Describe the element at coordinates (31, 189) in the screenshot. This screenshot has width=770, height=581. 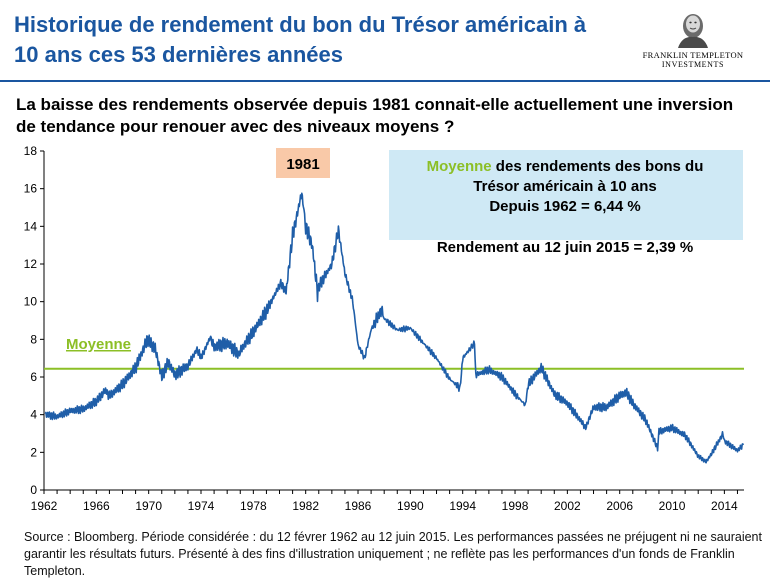
I see `y-tick-label: 16` at that location.